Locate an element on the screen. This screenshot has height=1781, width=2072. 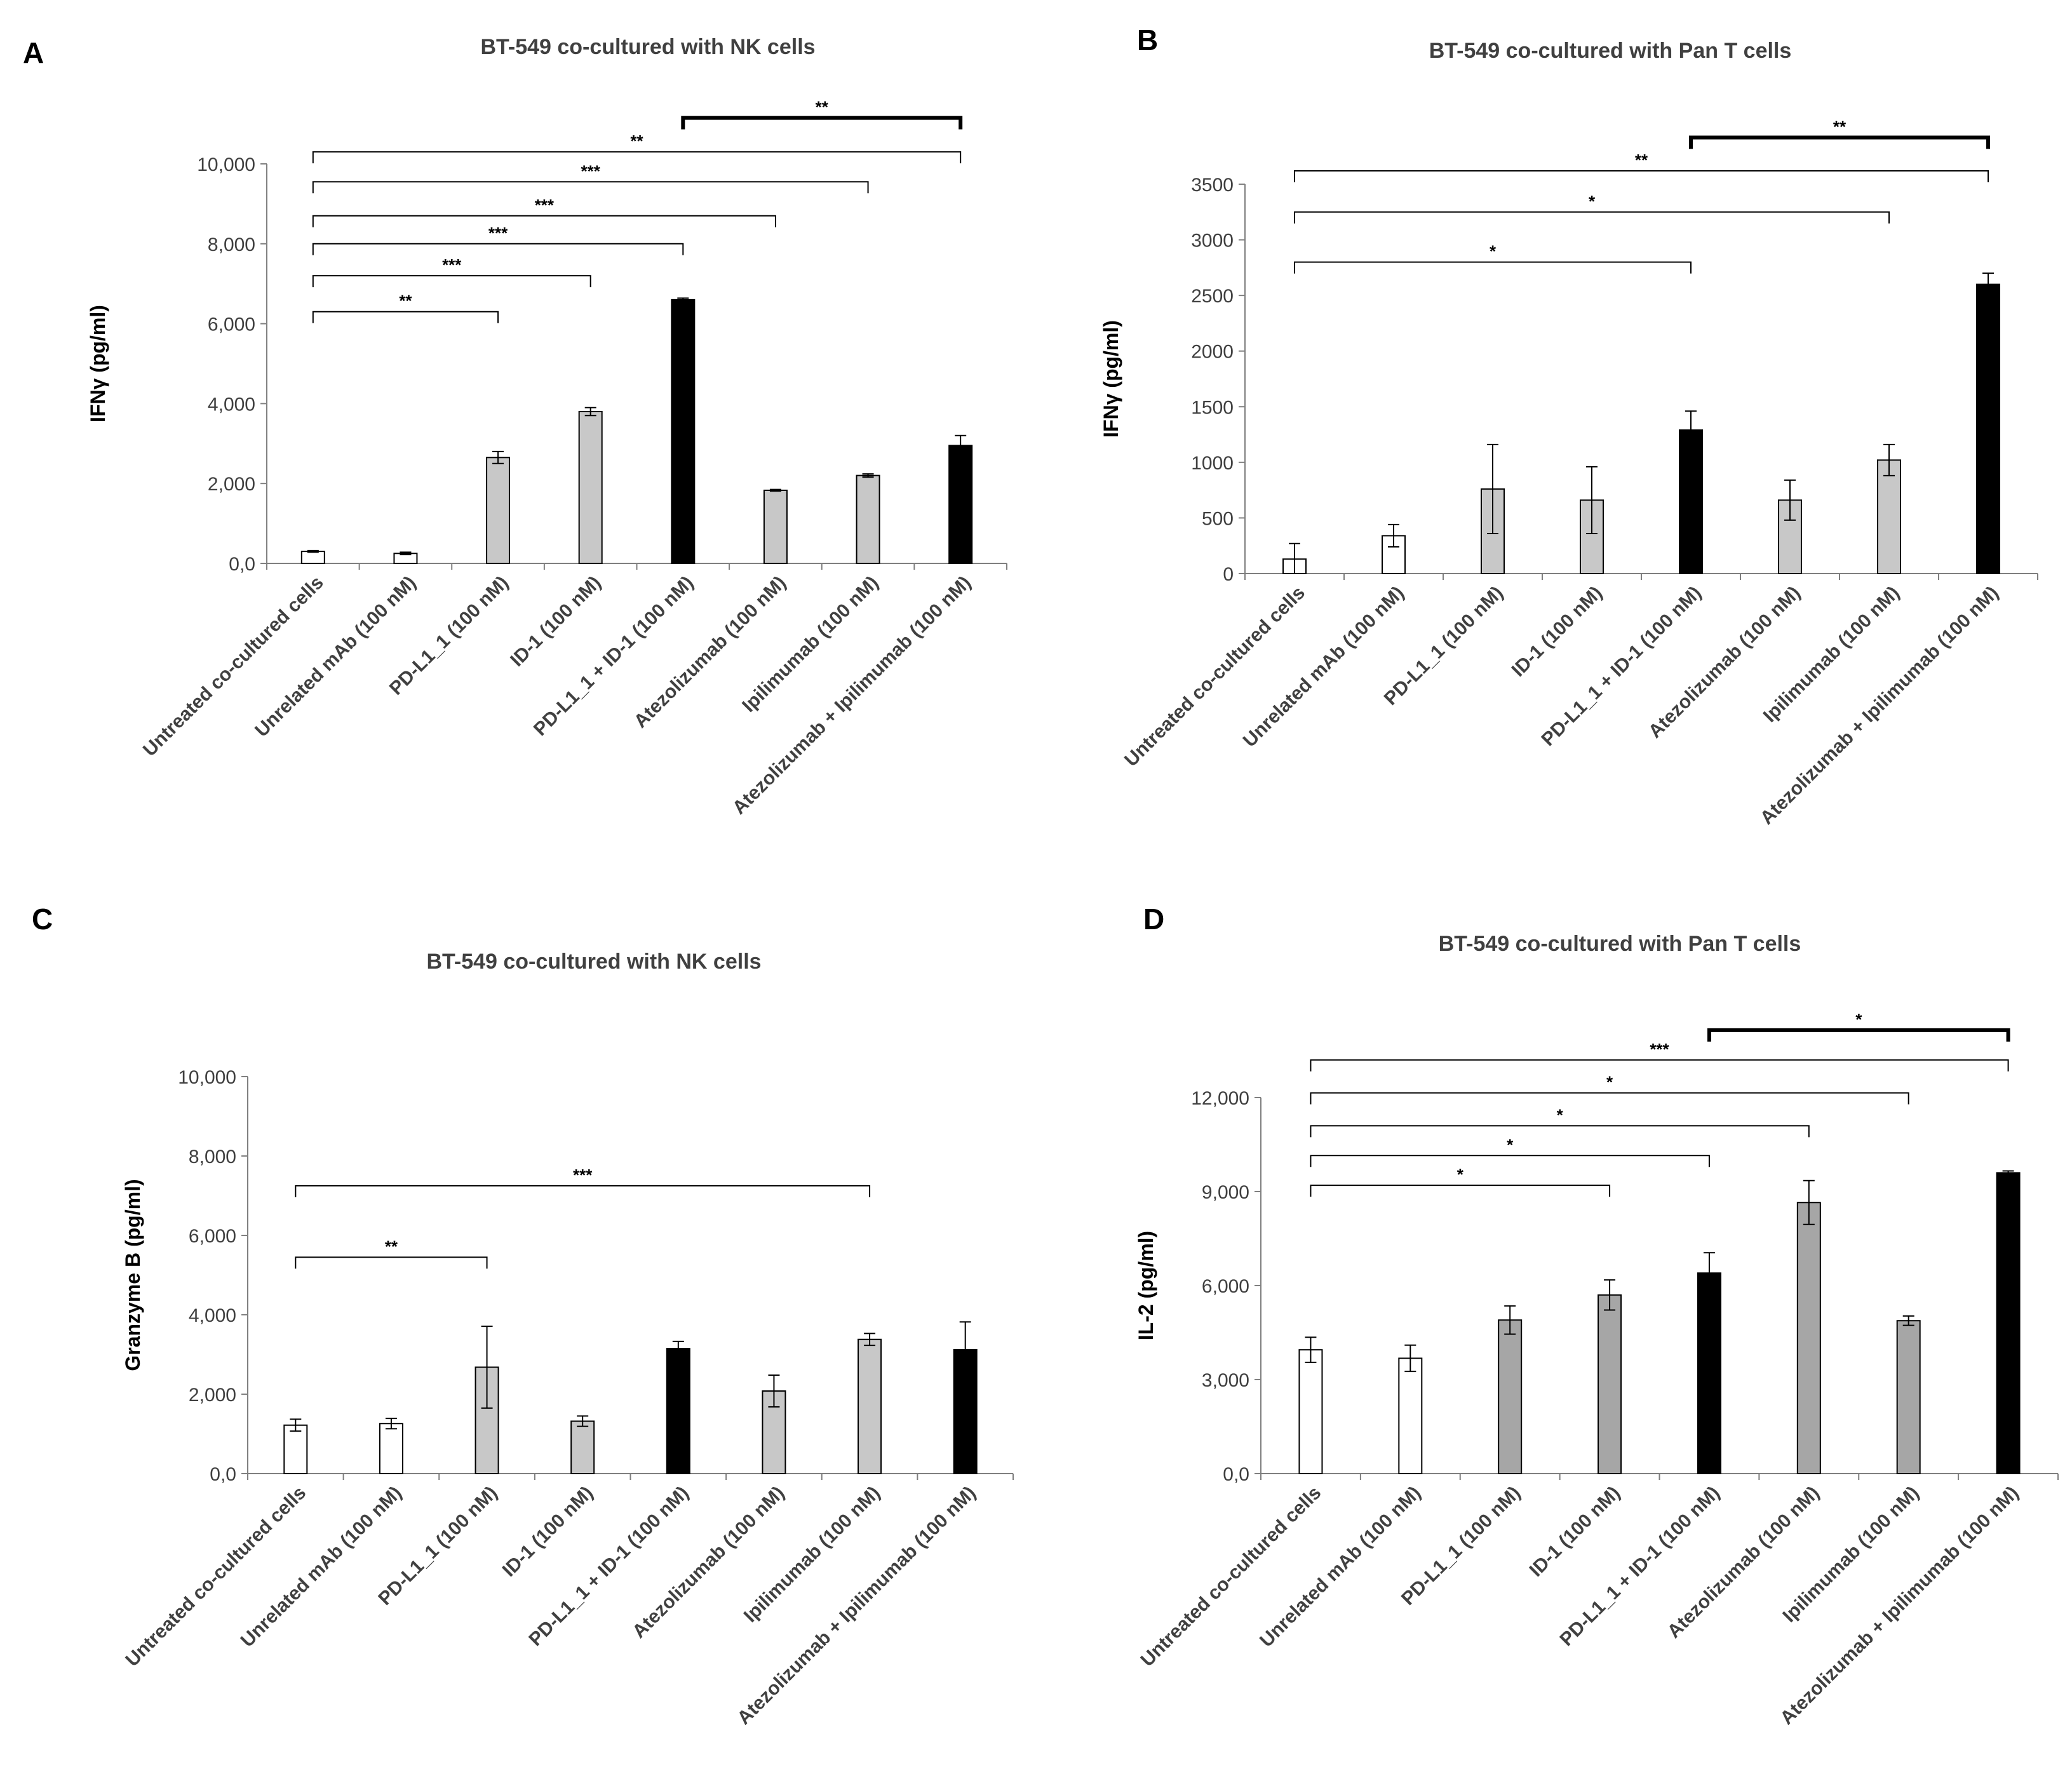
y-tick-label: 1000 is located at coordinates (1212, 463).